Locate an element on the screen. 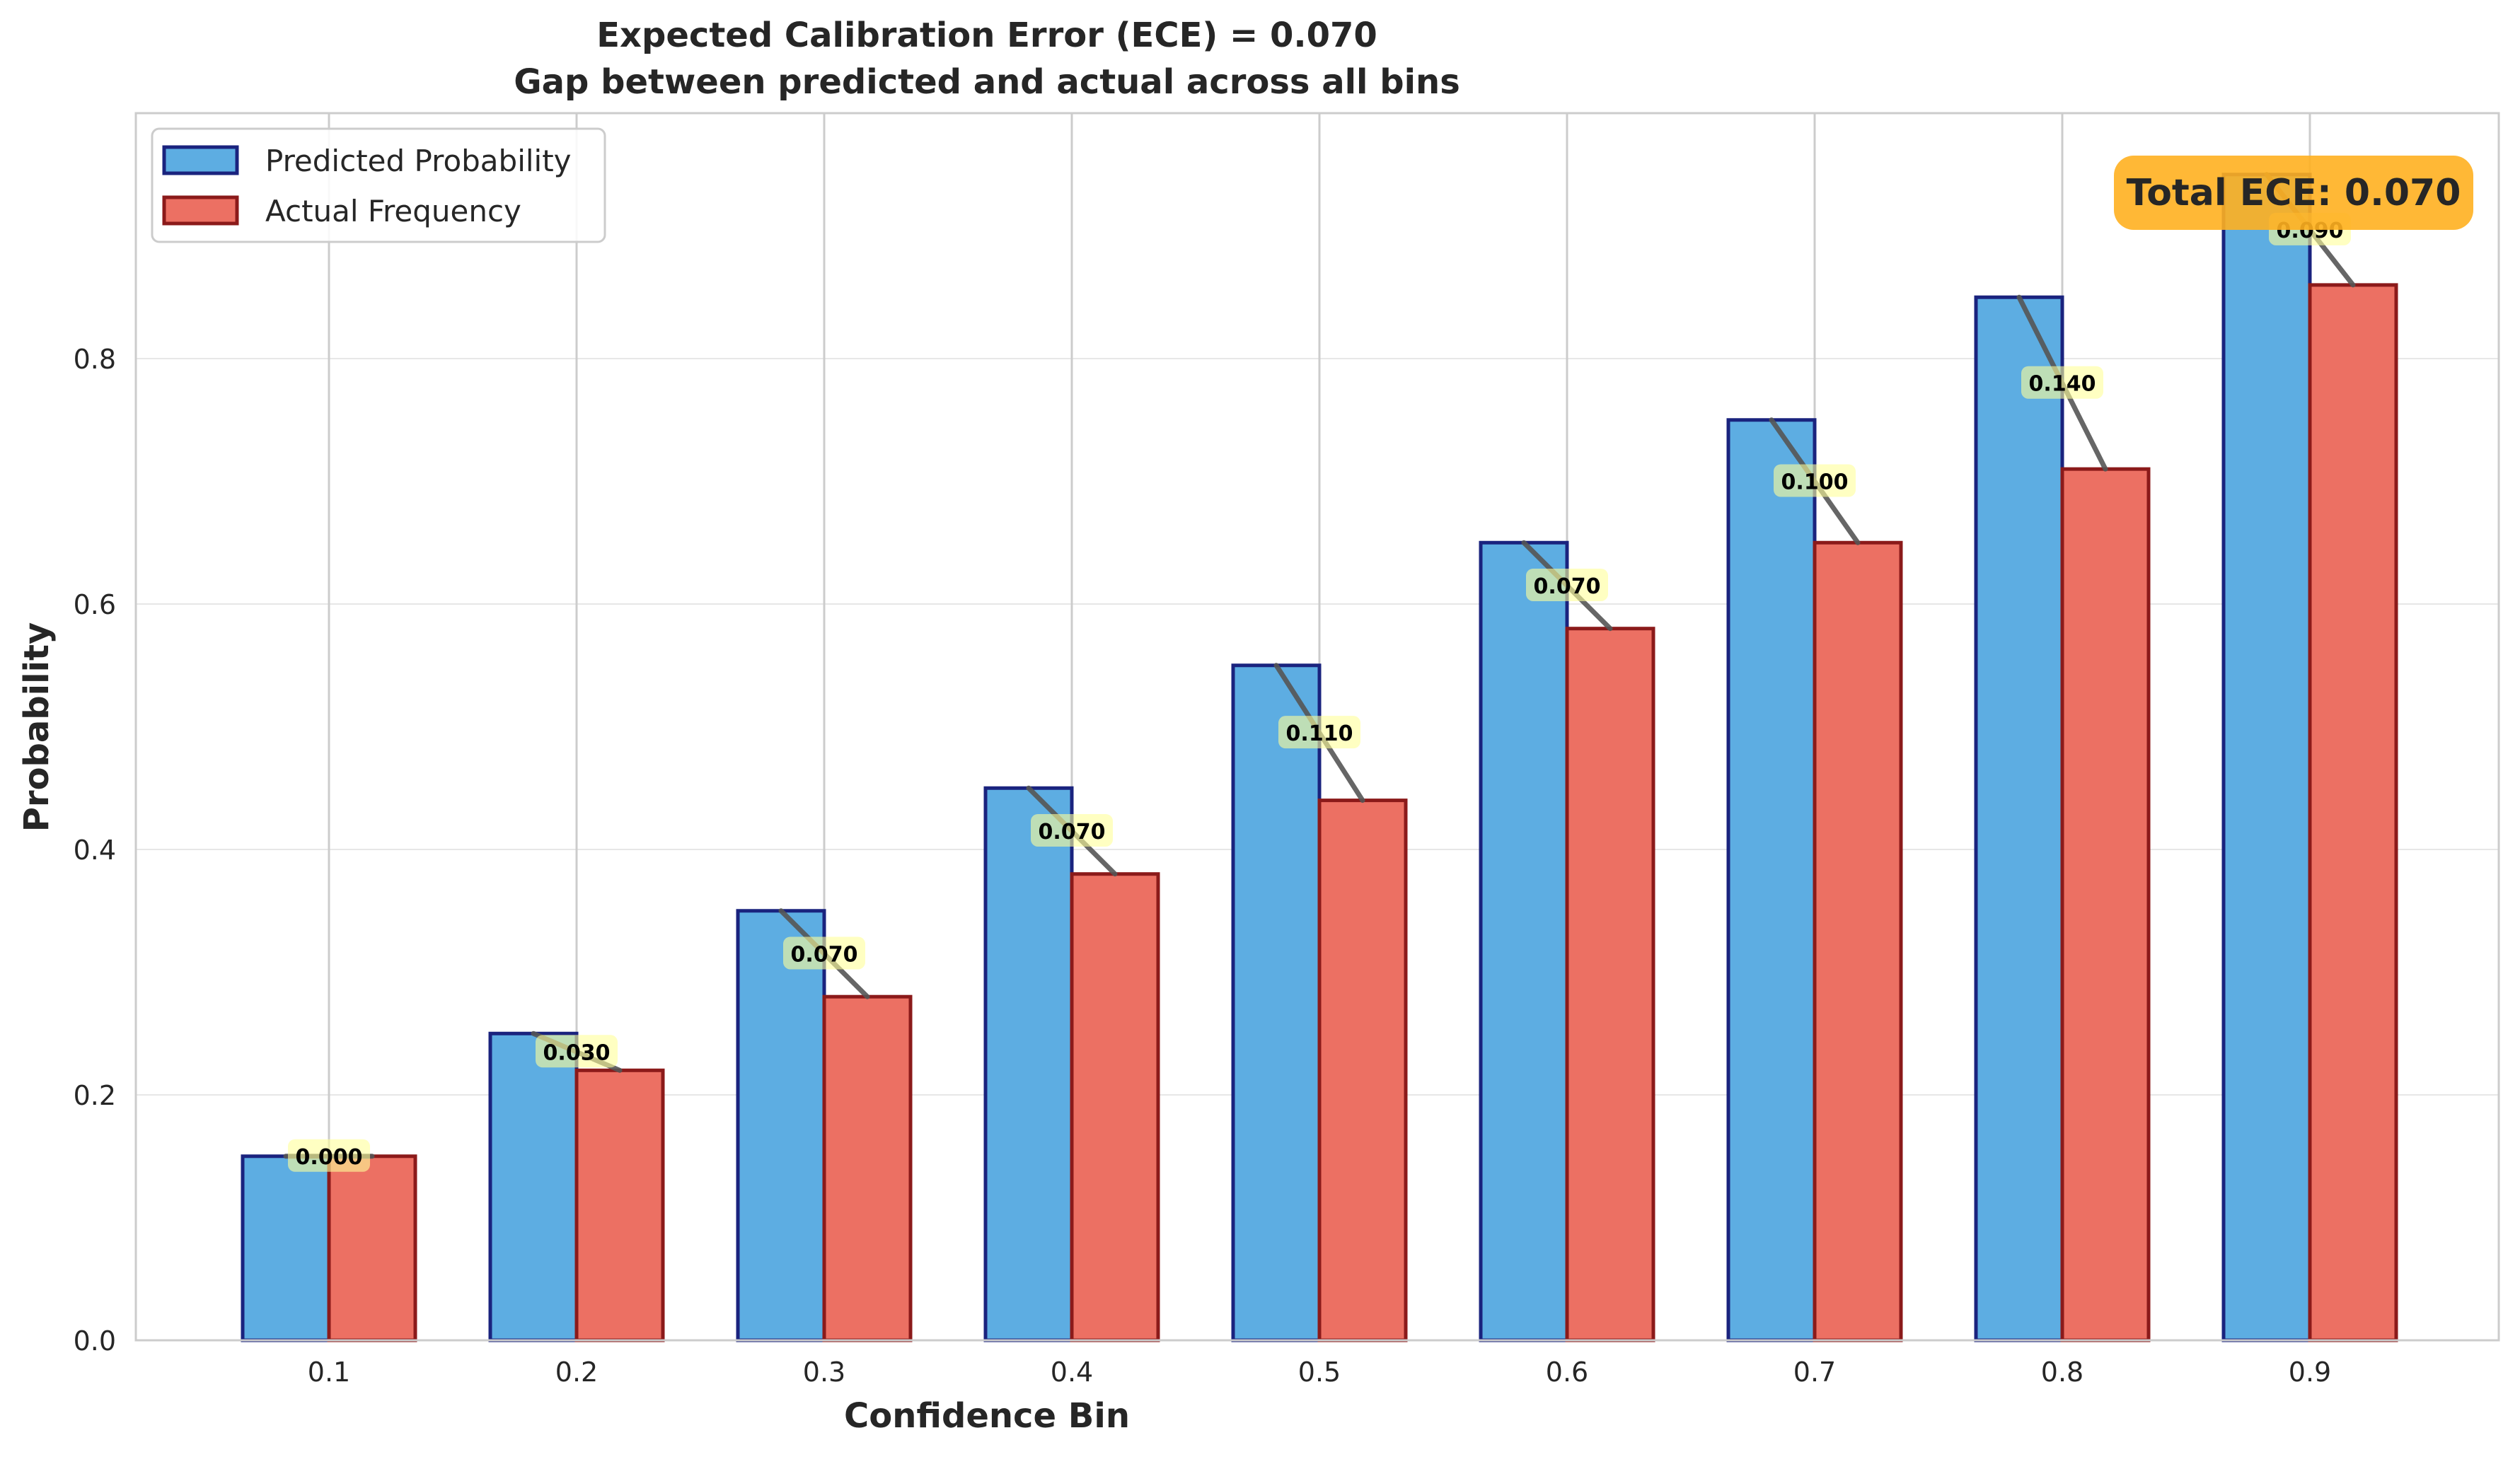  legend-label-actual: Actual Frequency is located at coordinates (393, 211).